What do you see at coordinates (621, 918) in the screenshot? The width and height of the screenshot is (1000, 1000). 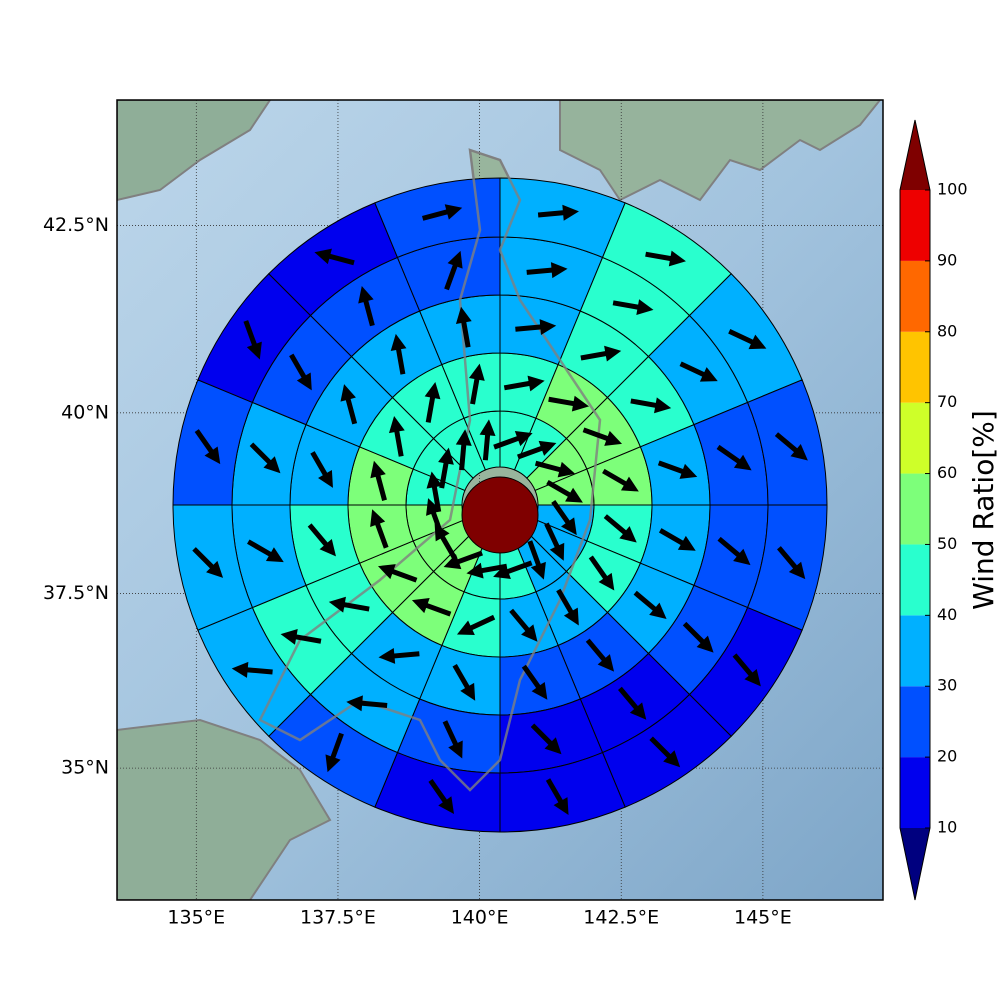 I see `x-tick-label: 142.5°E` at bounding box center [621, 918].